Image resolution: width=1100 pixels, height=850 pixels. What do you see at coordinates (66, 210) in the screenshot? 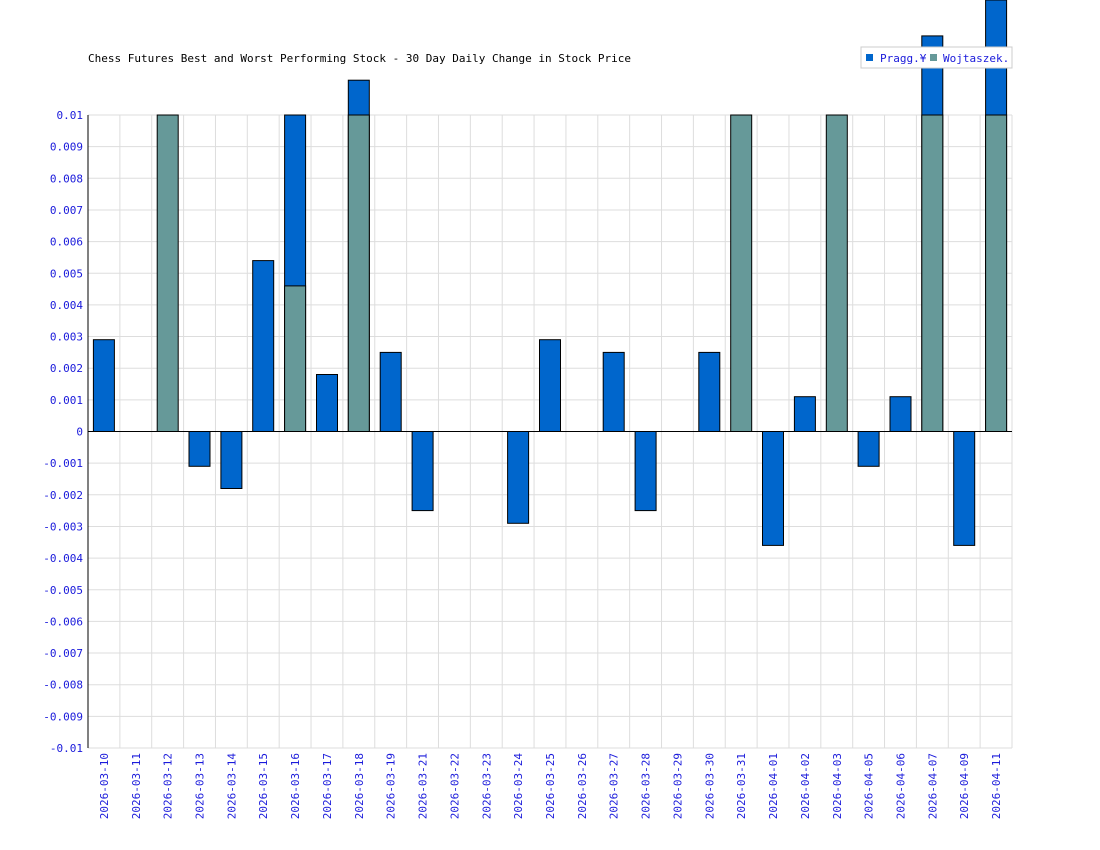
I see `y-tick-label: 0.007` at bounding box center [66, 210].